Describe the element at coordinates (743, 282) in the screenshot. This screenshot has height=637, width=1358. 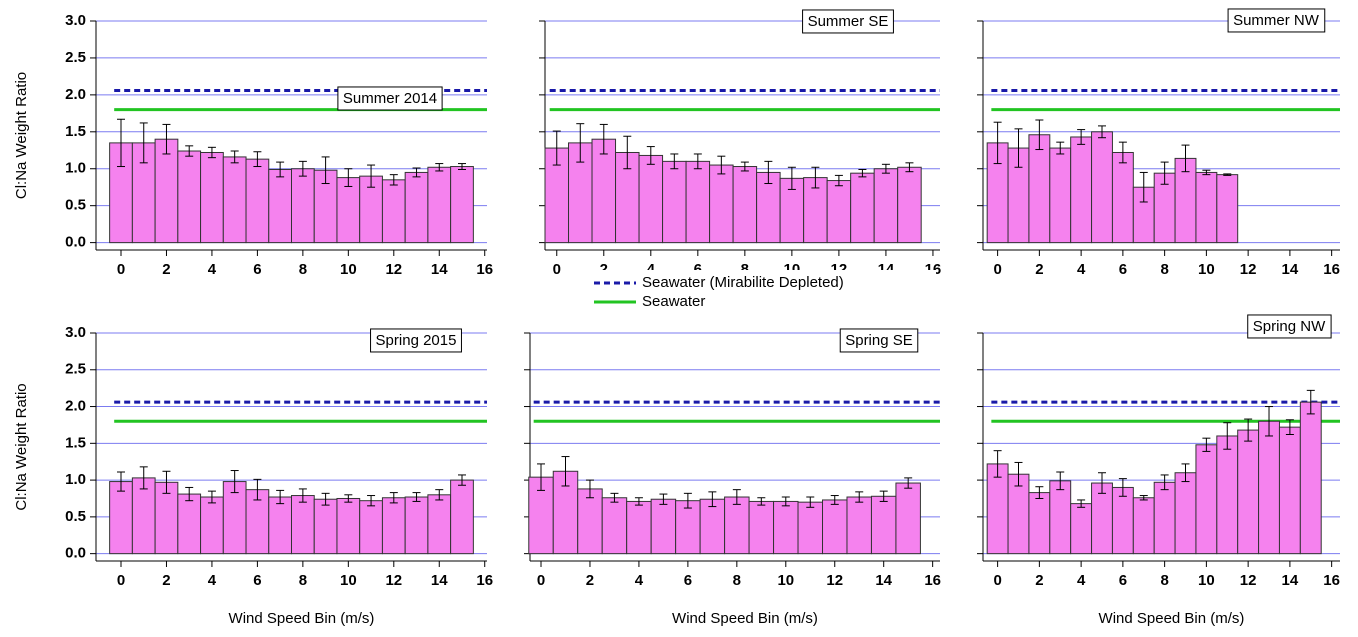
I see `legend-label: Seawater (Mirabilite Depleted)` at that location.